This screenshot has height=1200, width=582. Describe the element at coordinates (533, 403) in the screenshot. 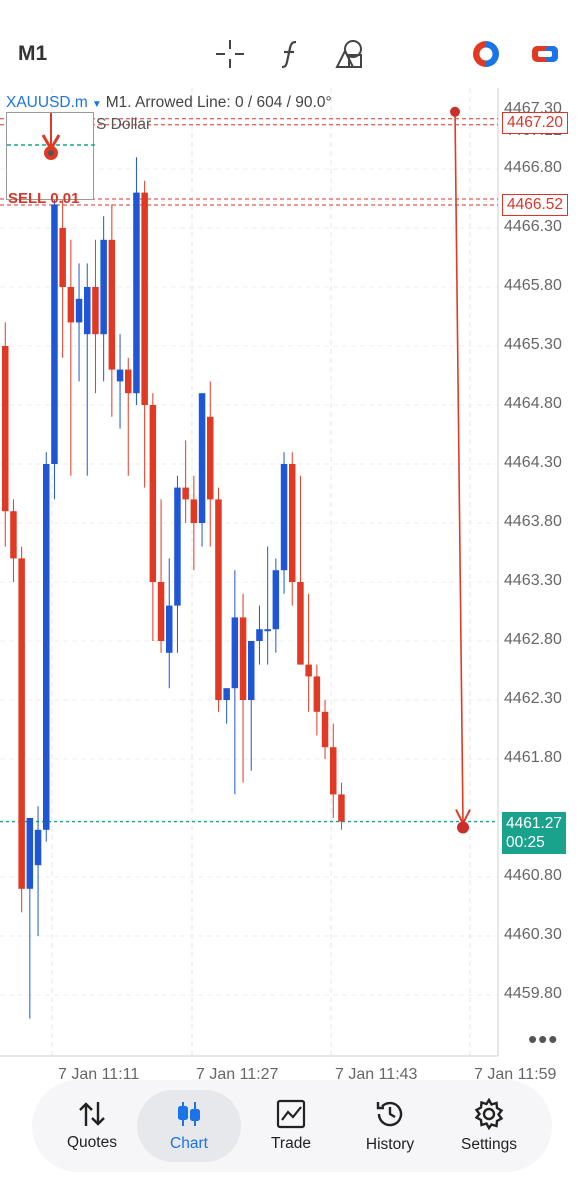

I see `price-tick-label: 4464.80` at that location.